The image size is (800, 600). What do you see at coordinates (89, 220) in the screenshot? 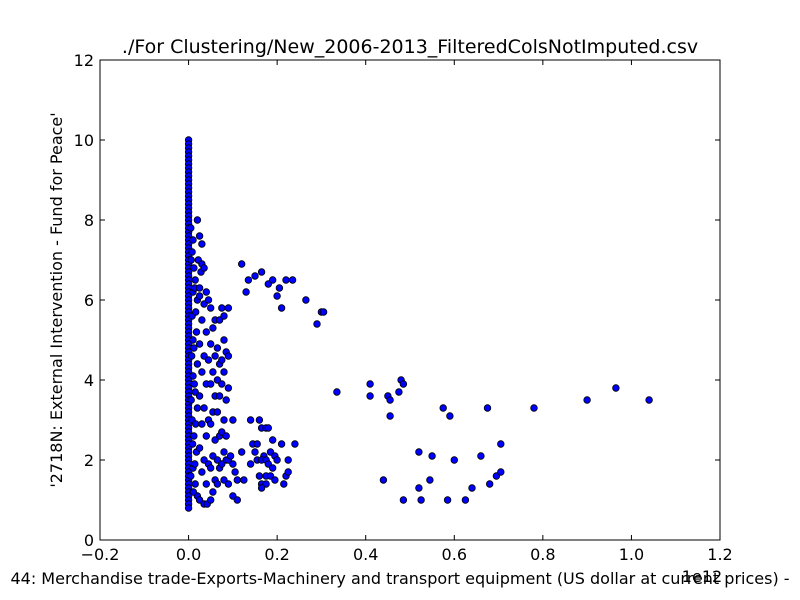
I see `y-tick-label: 8` at bounding box center [89, 220].